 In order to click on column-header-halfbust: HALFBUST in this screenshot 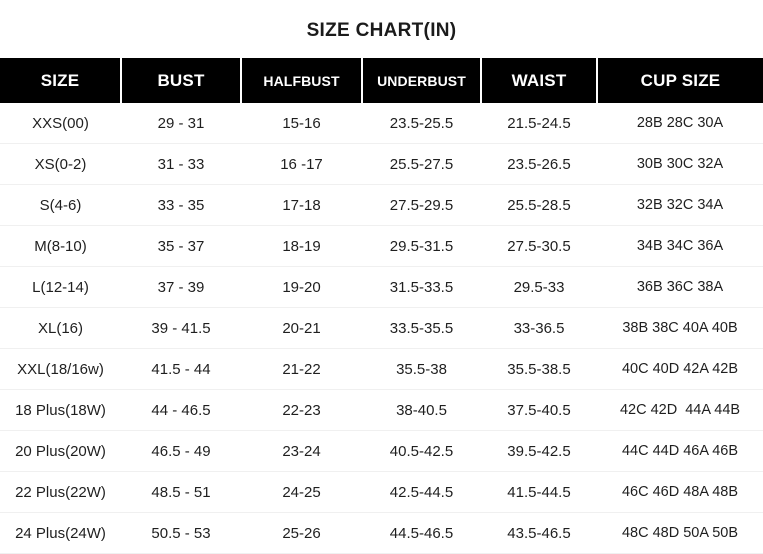, I will do `click(302, 80)`.